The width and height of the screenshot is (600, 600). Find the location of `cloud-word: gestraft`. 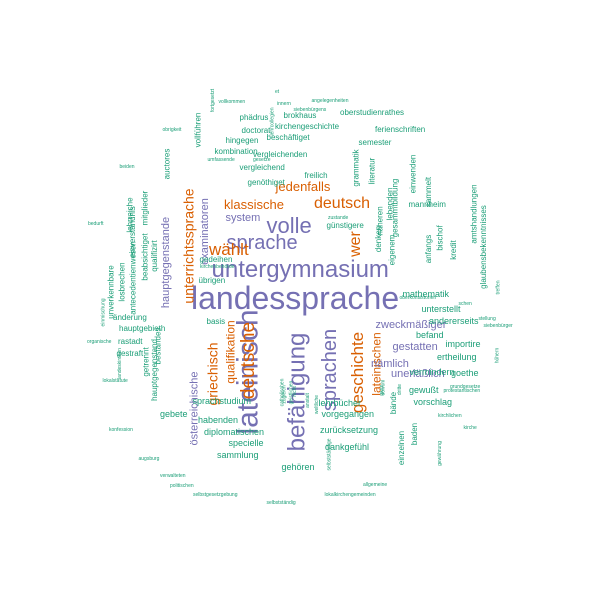

cloud-word: gestraft is located at coordinates (130, 353).